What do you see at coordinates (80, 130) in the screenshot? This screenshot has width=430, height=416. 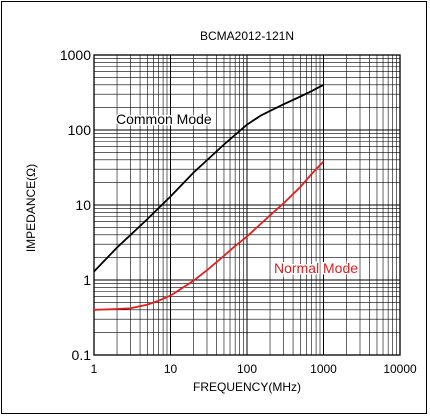 I see `y-tick-label: 100` at bounding box center [80, 130].